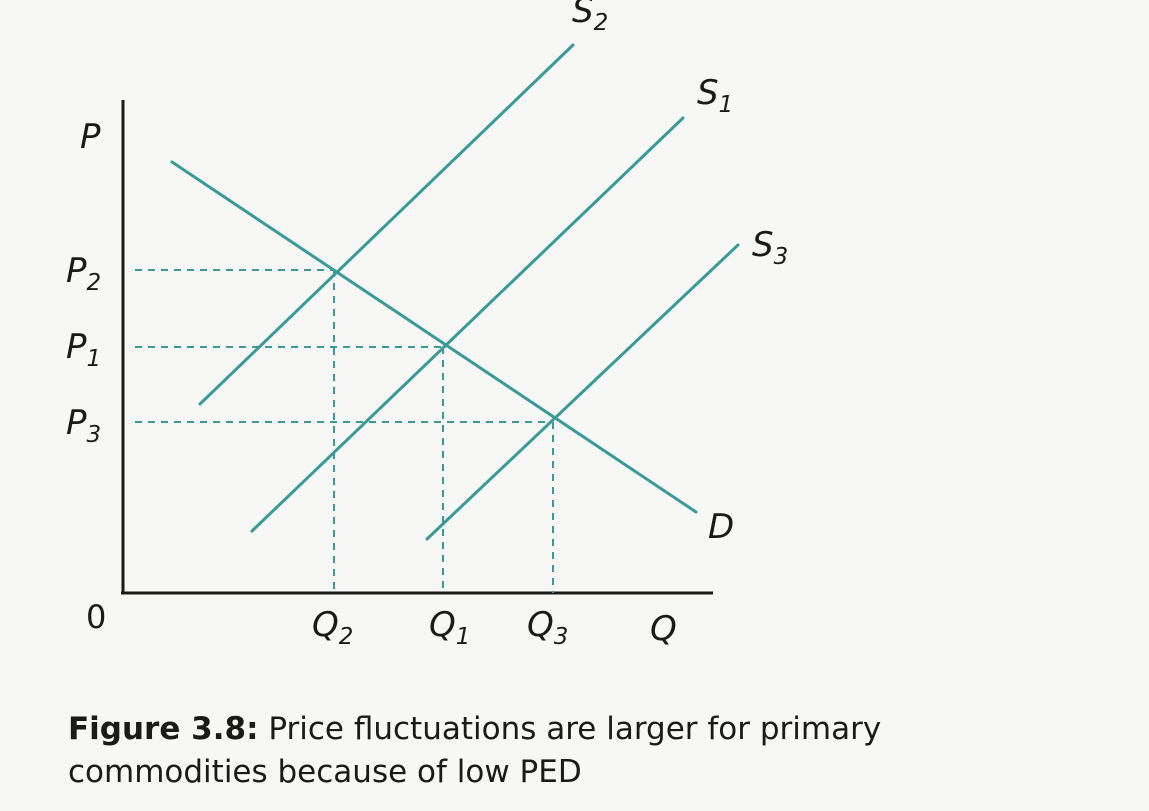 This screenshot has width=1149, height=811. What do you see at coordinates (163, 729) in the screenshot?
I see `figure-caption-label: Figure 3.8:` at bounding box center [163, 729].